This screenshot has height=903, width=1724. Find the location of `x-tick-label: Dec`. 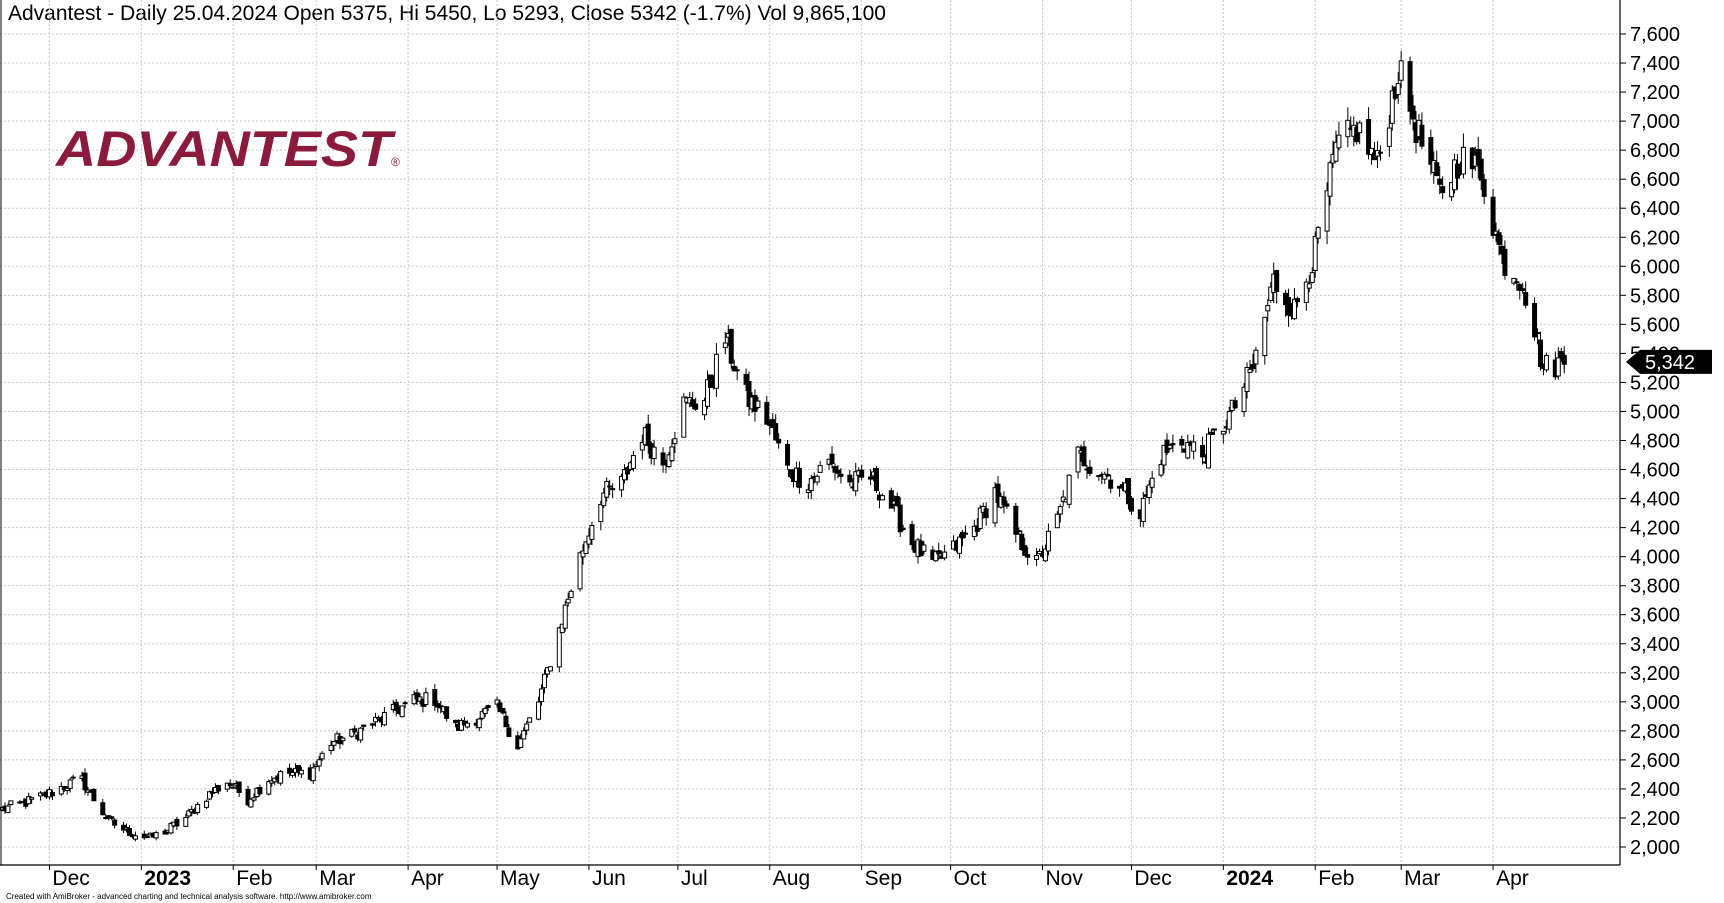

x-tick-label: Dec is located at coordinates (1152, 878).